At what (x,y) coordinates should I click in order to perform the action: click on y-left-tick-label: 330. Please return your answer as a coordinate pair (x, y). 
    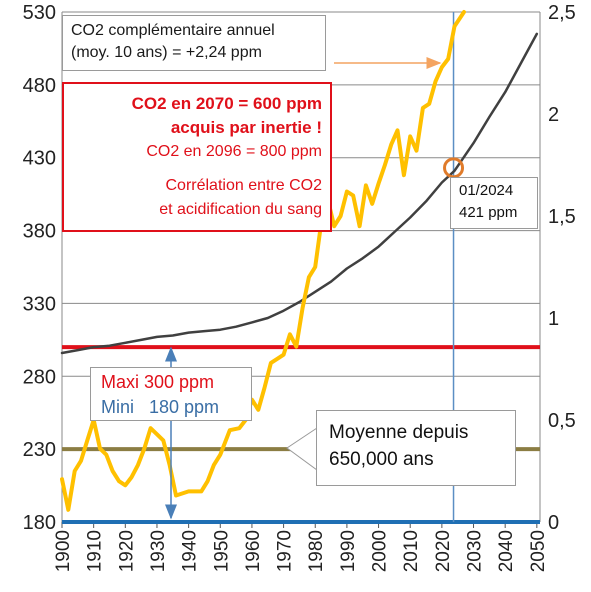
    Looking at the image, I should click on (39, 304).